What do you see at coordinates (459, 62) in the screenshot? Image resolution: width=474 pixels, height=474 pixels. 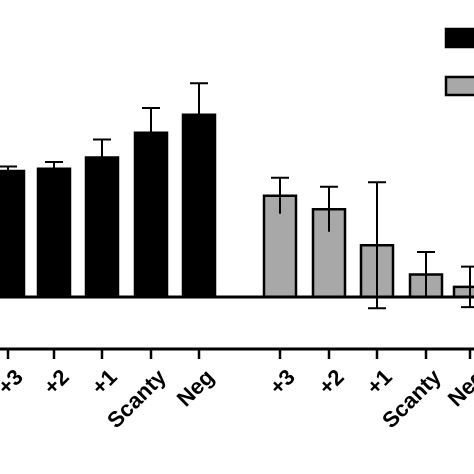 I see `legend` at bounding box center [459, 62].